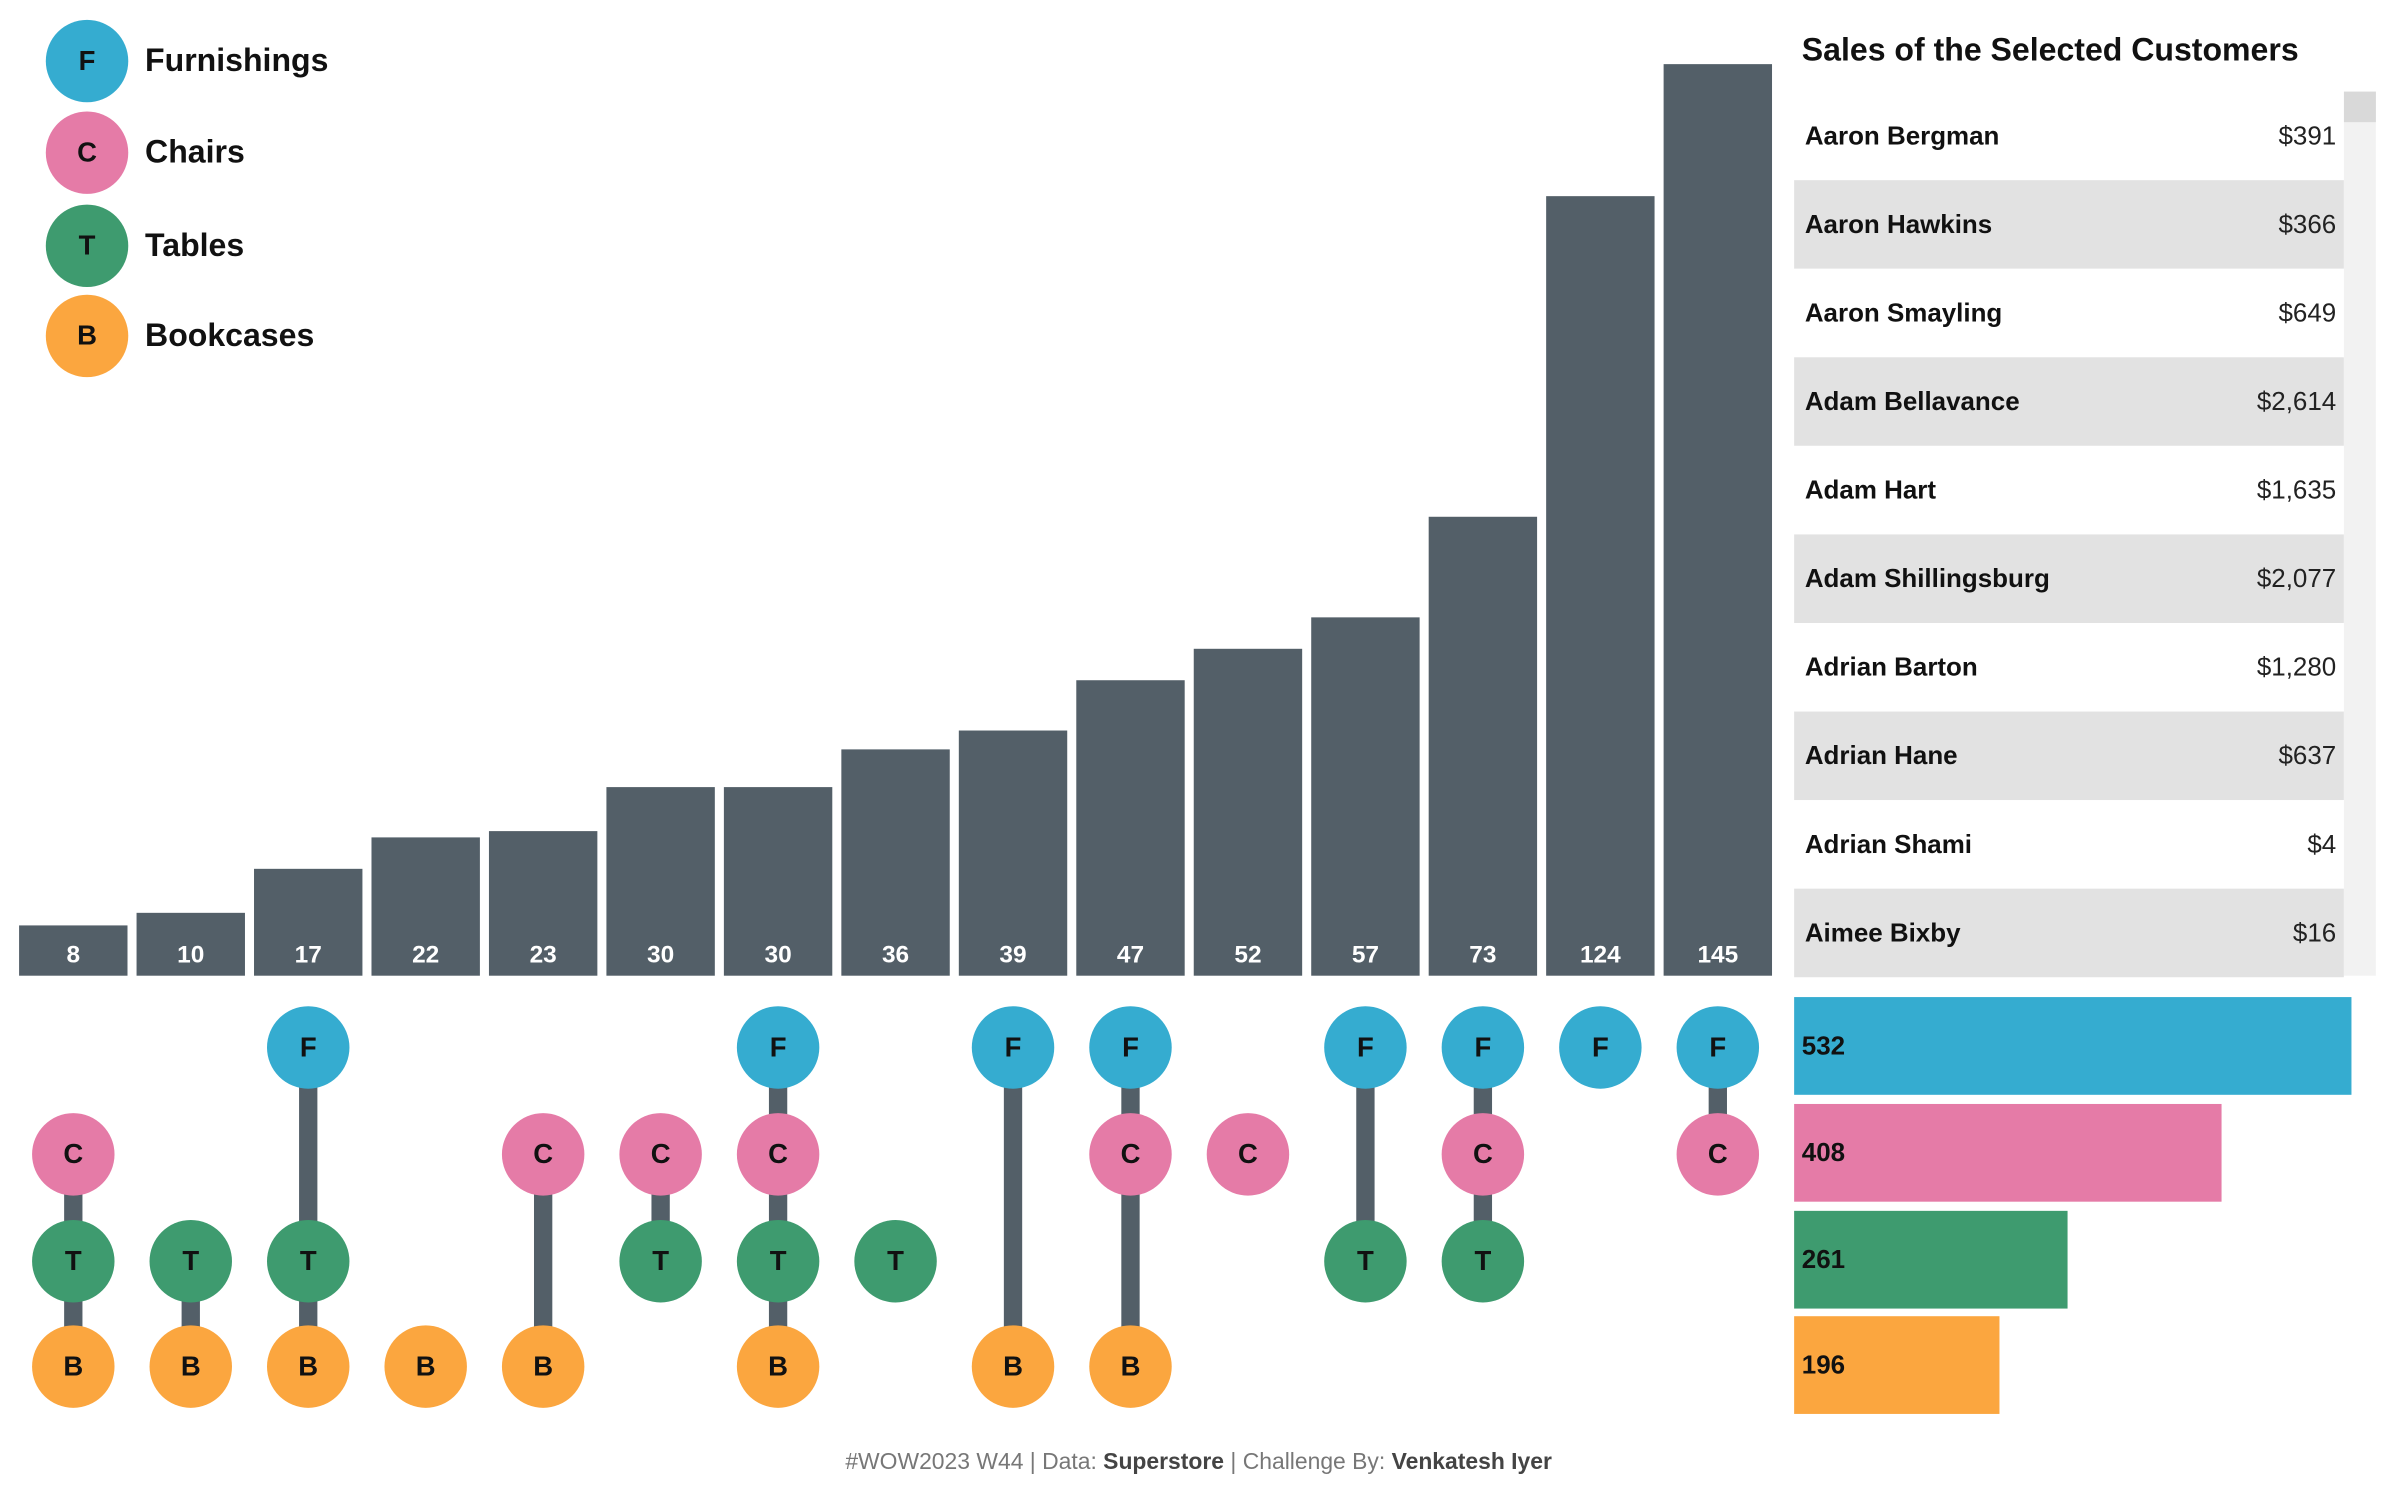 This screenshot has height=1486, width=2382. What do you see at coordinates (543, 954) in the screenshot?
I see `bar-value-label: 23` at bounding box center [543, 954].